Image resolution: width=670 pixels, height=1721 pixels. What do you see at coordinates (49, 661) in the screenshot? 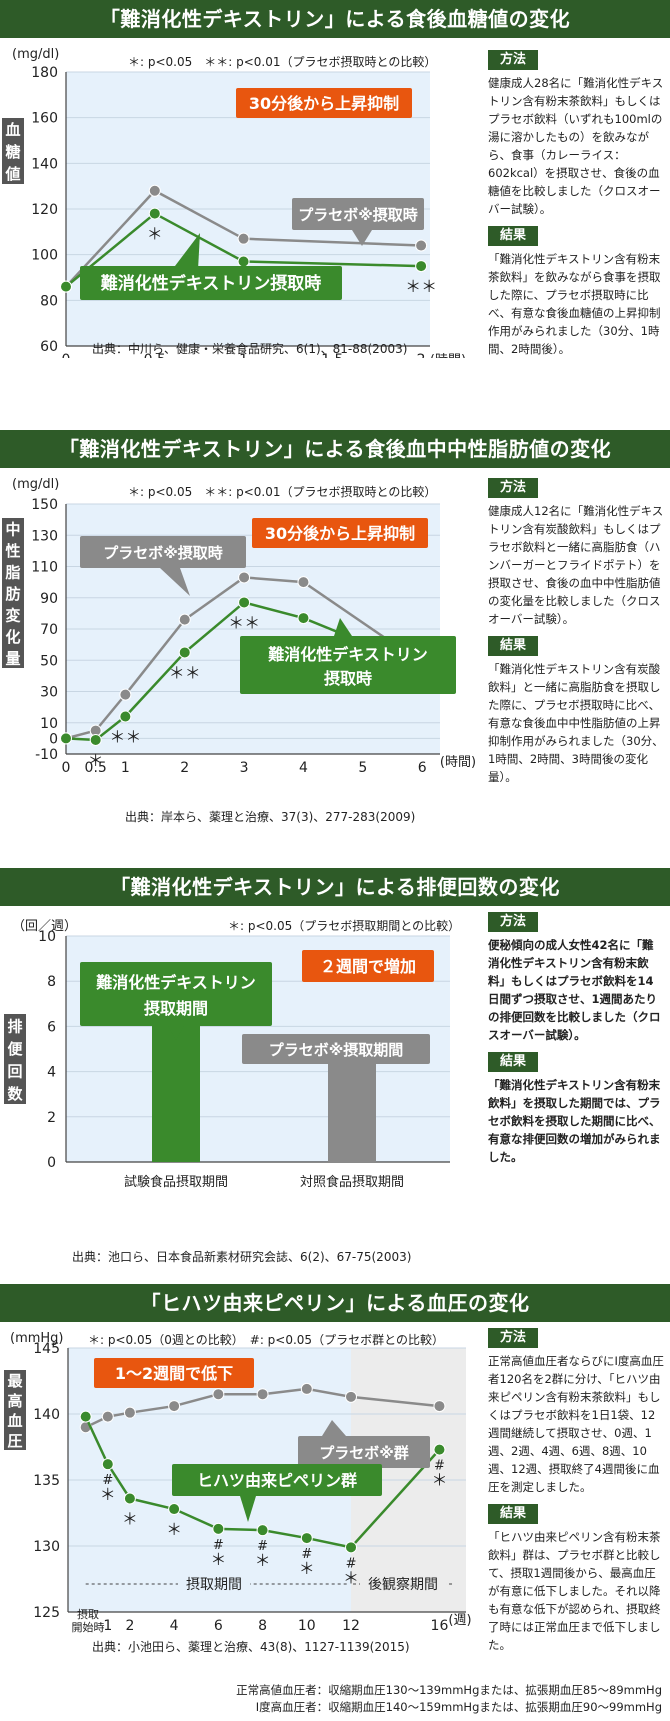
I see `y-tick-label: 50` at bounding box center [49, 661].